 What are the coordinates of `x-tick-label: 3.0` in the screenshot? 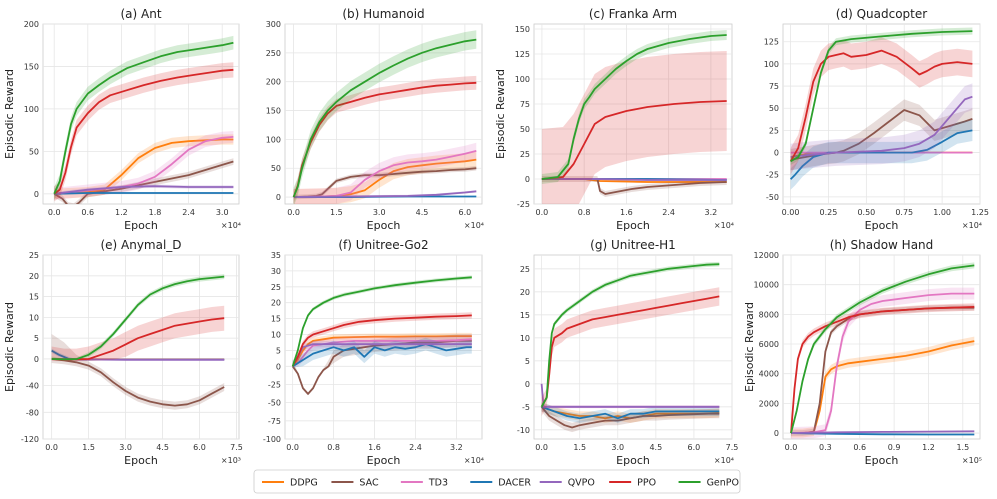 It's located at (617, 447).